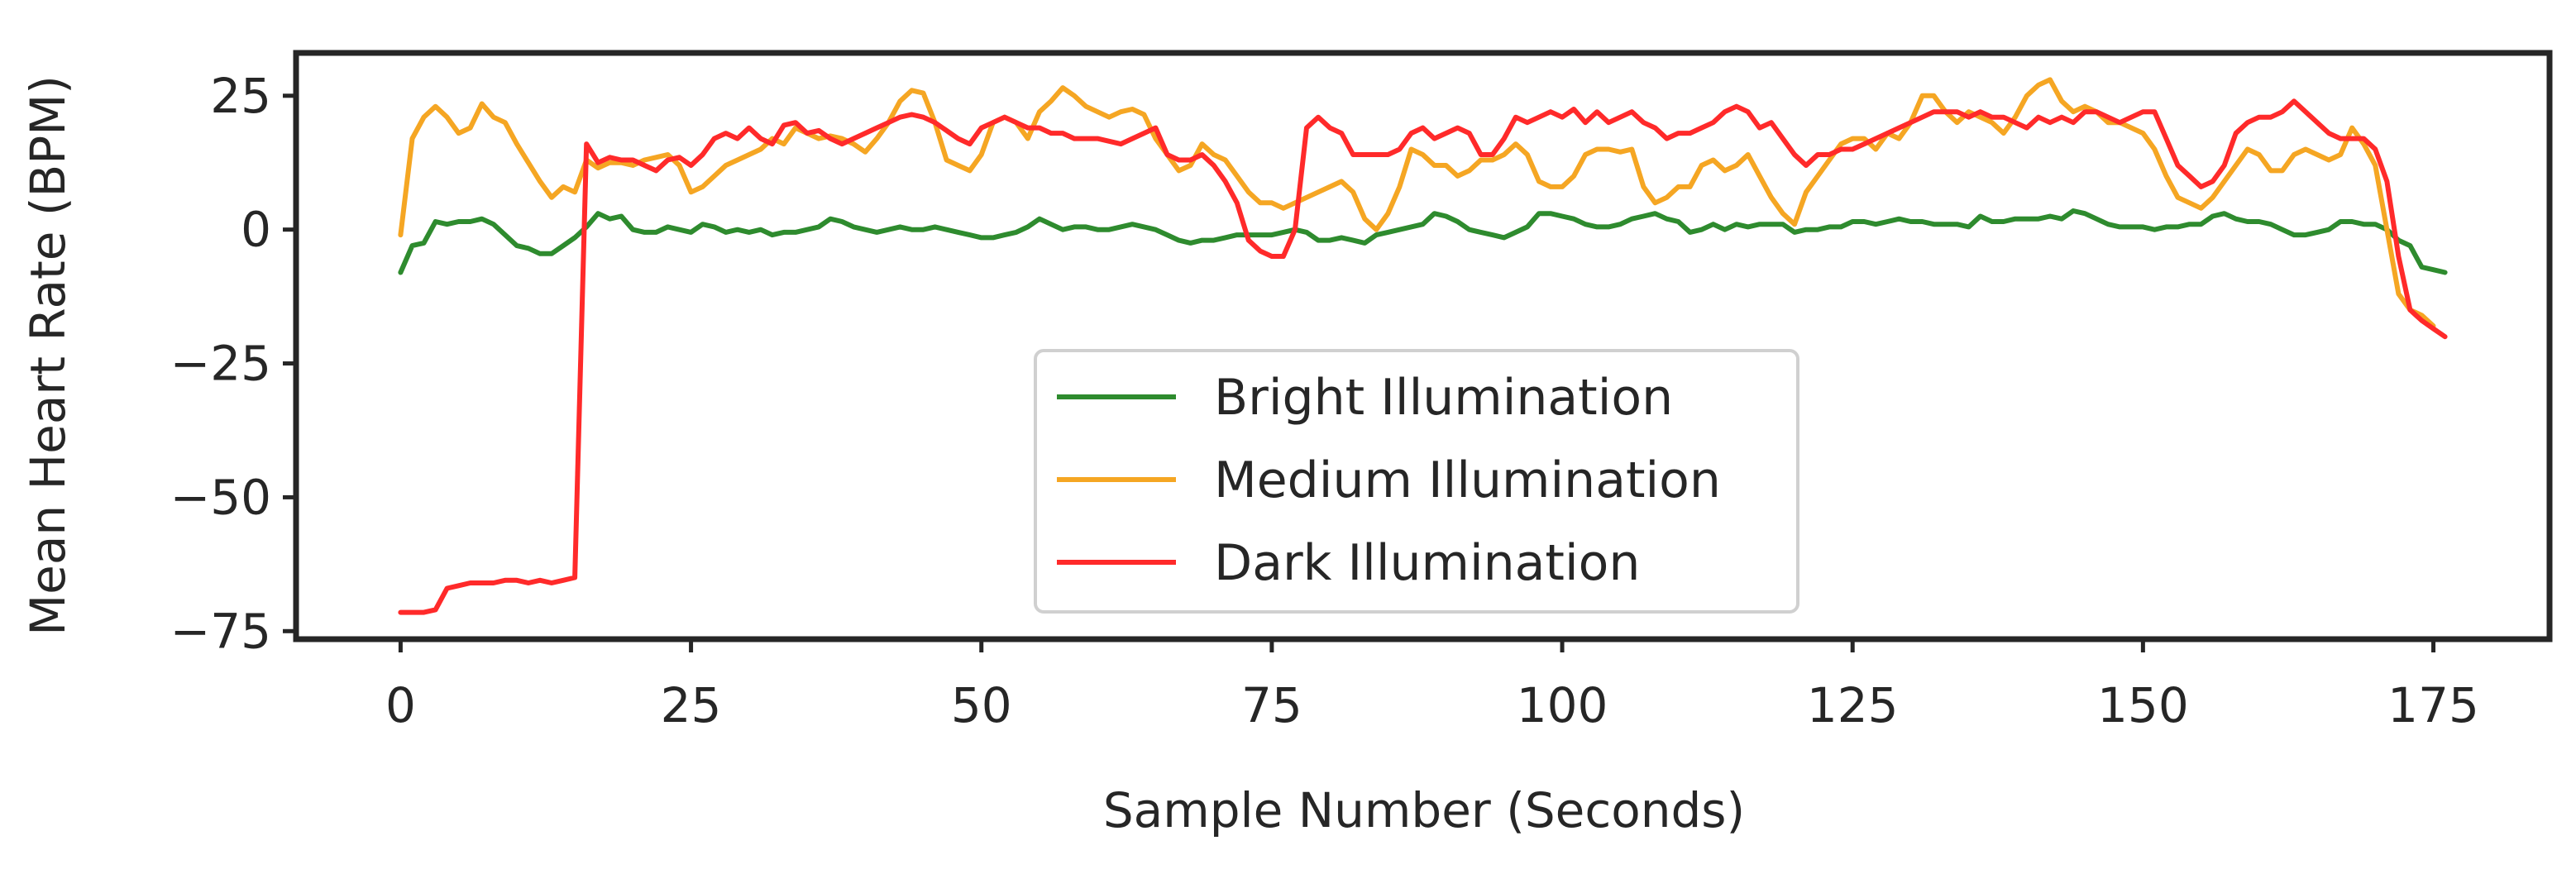 This screenshot has width=2576, height=874. I want to click on x-tick-label: 125, so click(1853, 705).